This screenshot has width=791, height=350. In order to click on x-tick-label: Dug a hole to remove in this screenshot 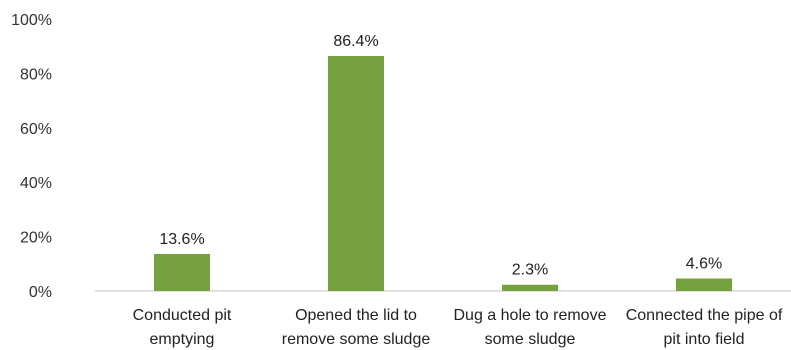, I will do `click(530, 315)`.